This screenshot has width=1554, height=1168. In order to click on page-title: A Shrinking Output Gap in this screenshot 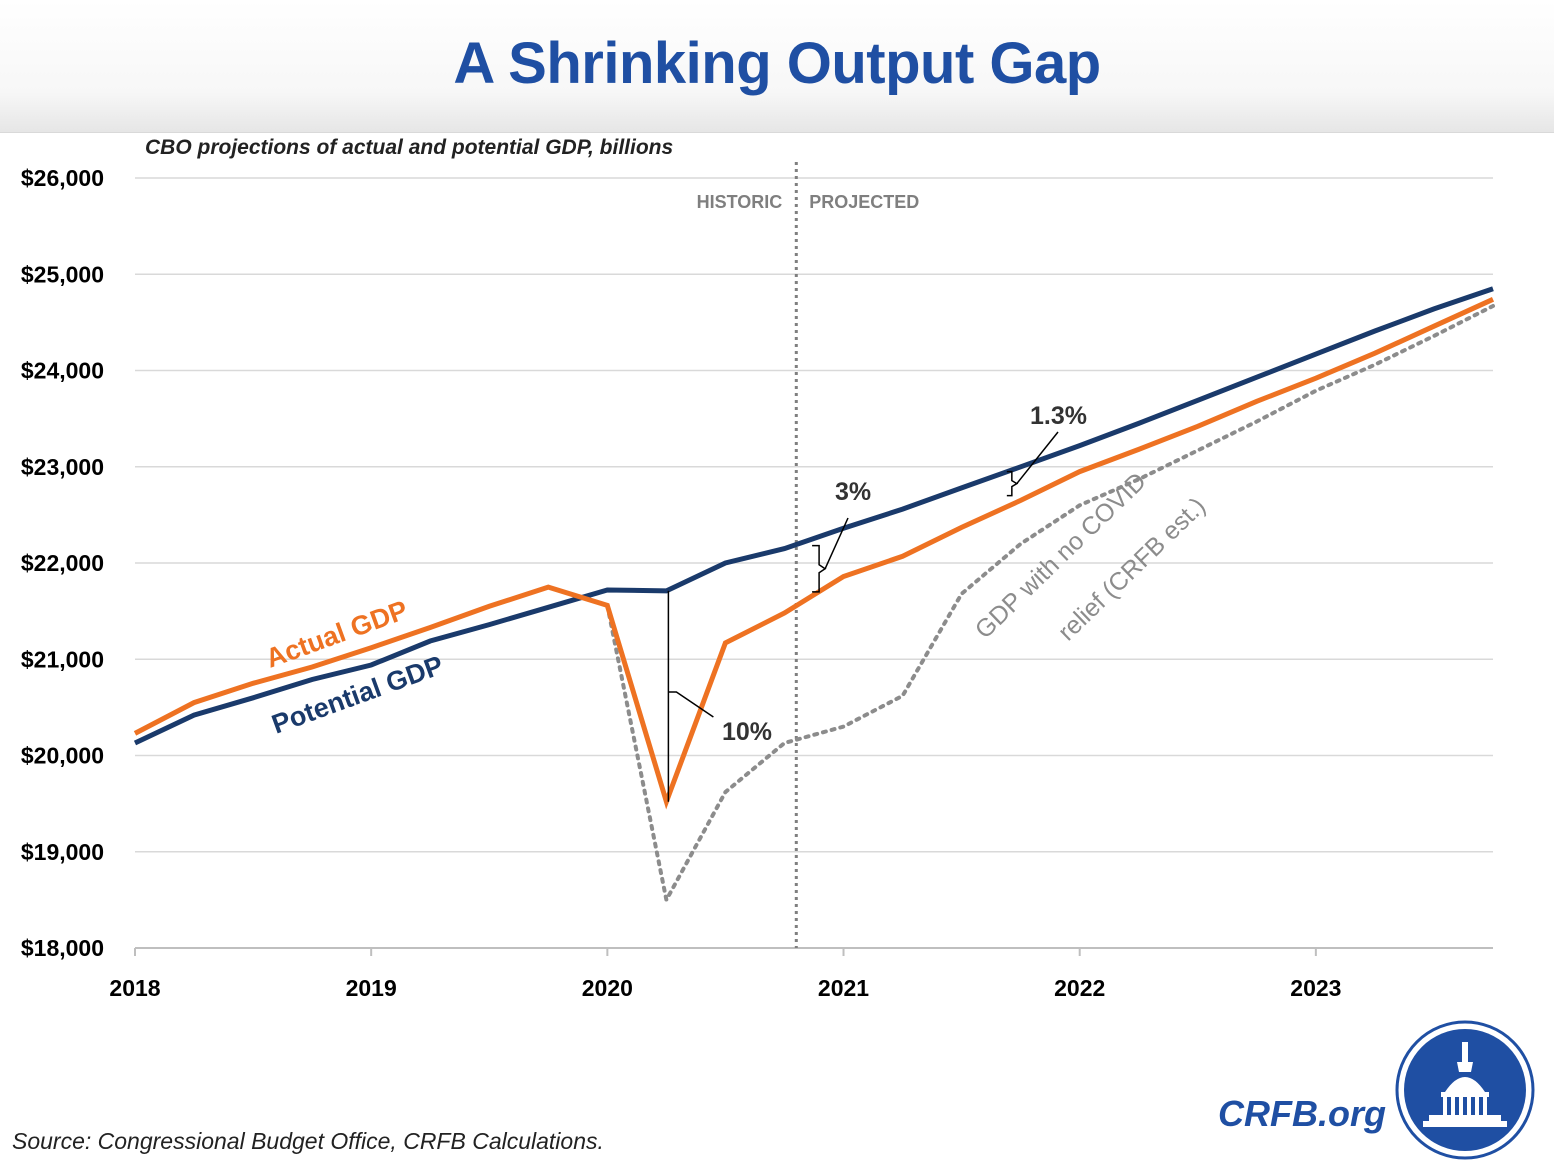, I will do `click(777, 63)`.